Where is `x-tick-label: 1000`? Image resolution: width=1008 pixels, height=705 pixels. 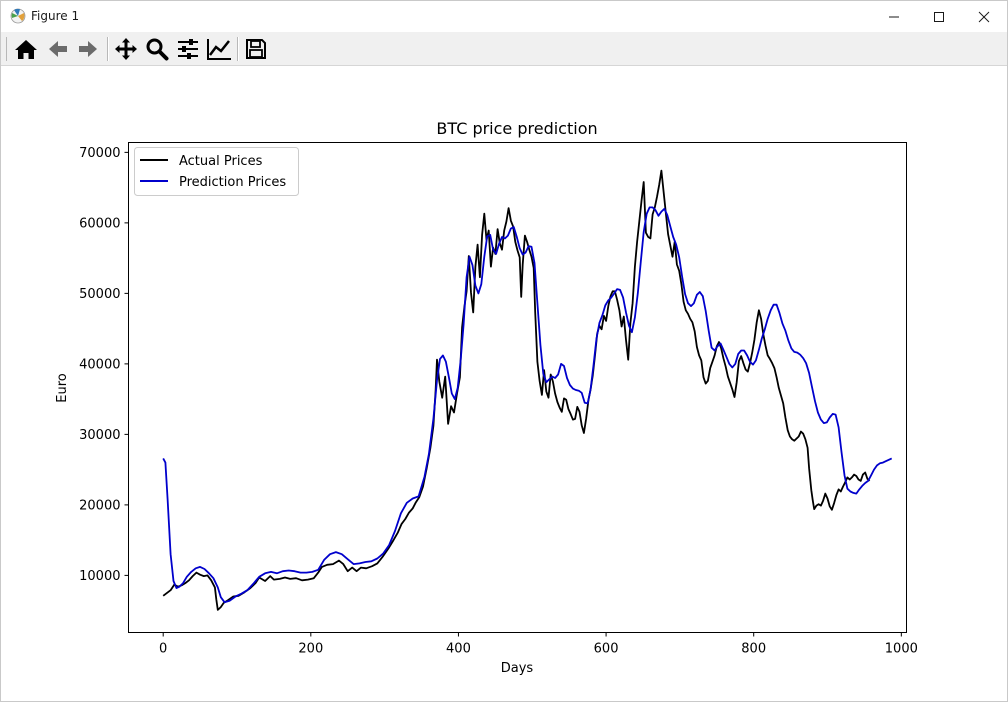 x-tick-label: 1000 is located at coordinates (901, 649).